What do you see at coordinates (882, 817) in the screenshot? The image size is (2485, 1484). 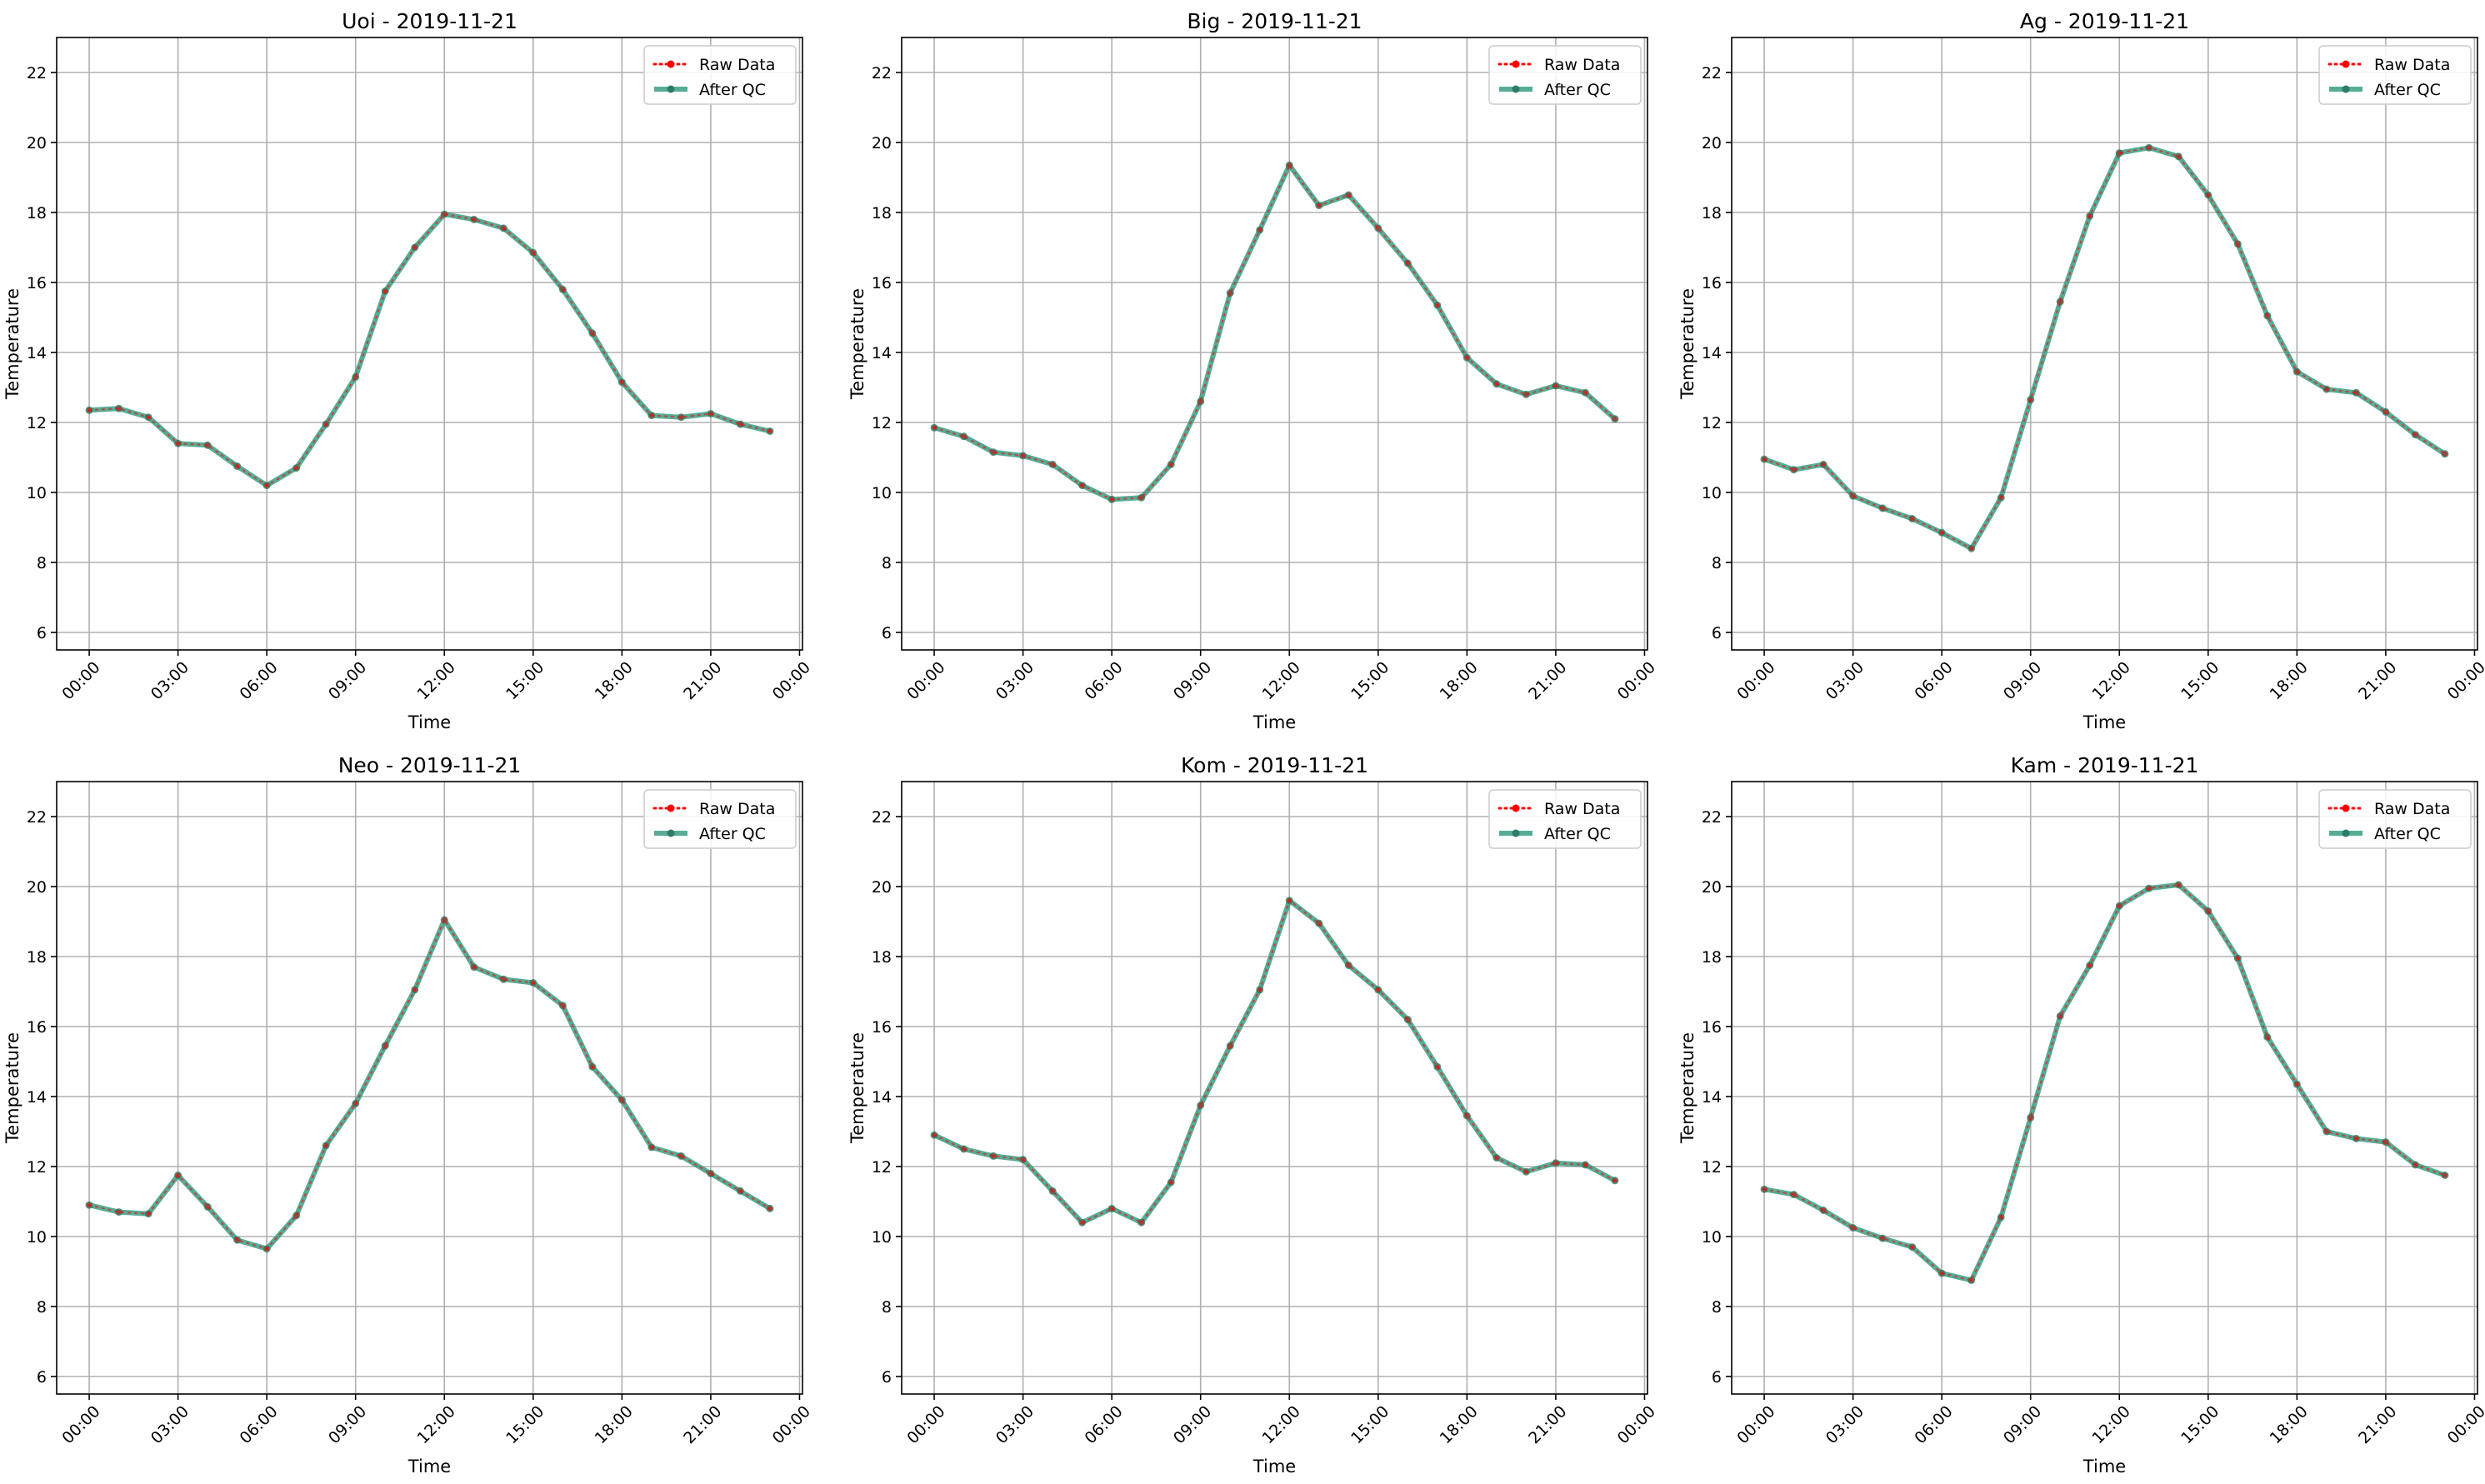 I see `y-tick-label: 22` at bounding box center [882, 817].